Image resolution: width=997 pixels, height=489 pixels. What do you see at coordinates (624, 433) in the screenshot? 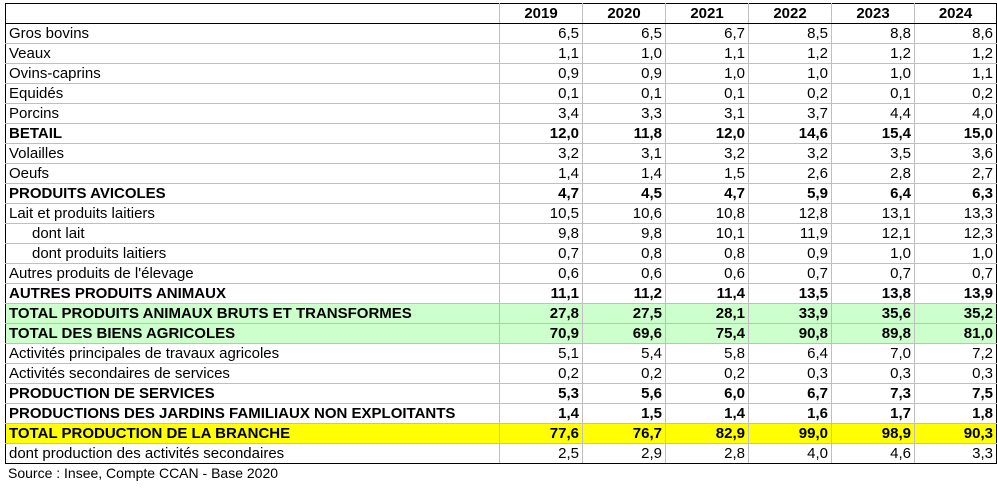
I see `value-cell: 76,7` at bounding box center [624, 433].